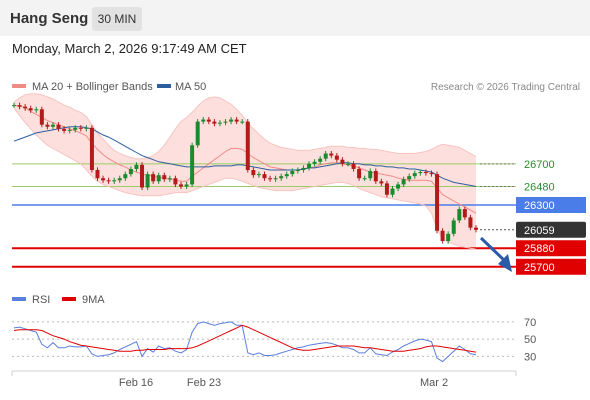 The width and height of the screenshot is (590, 400). Describe the element at coordinates (245, 338) in the screenshot. I see `rsi-ma9-line` at that location.